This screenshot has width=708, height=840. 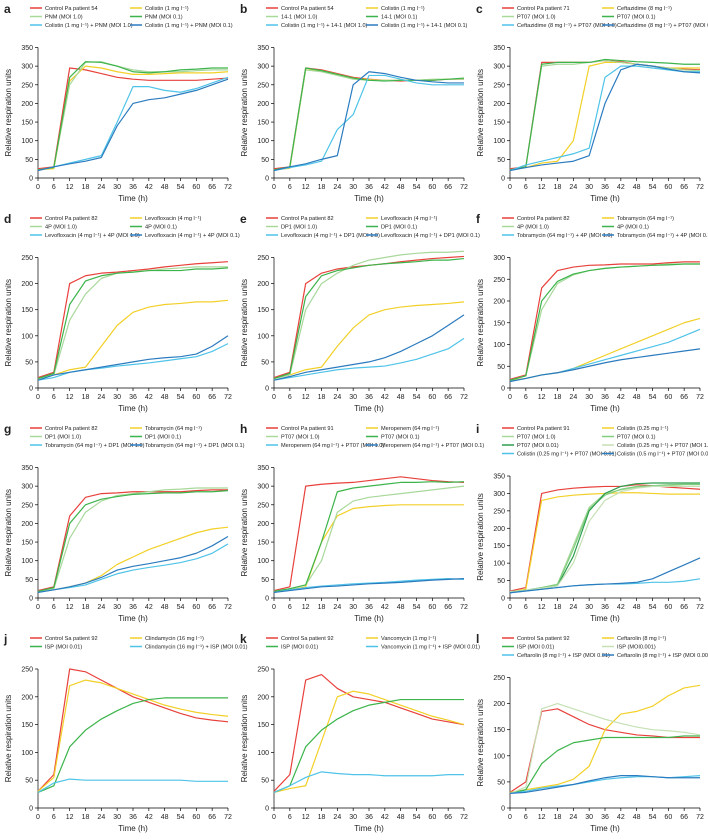 What do you see at coordinates (161, 228) in the screenshot?
I see `legend-label: 4P (MOI 0.1)` at bounding box center [161, 228].